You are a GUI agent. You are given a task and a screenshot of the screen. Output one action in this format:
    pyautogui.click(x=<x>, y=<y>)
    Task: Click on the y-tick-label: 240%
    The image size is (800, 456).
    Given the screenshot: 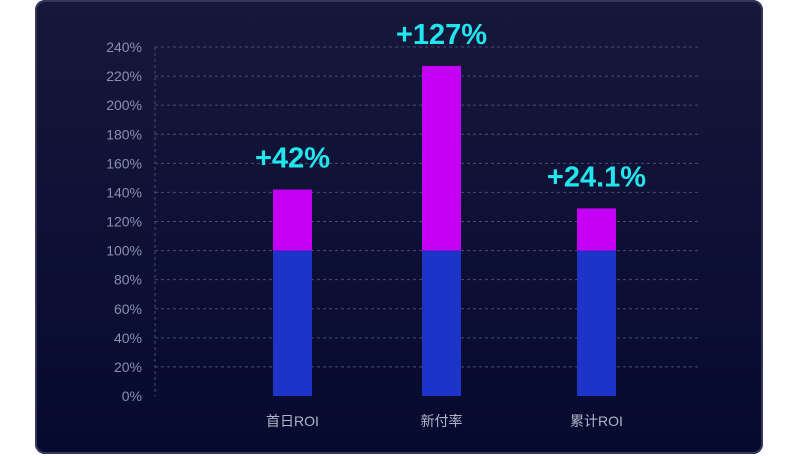 What is the action you would take?
    pyautogui.click(x=124, y=47)
    